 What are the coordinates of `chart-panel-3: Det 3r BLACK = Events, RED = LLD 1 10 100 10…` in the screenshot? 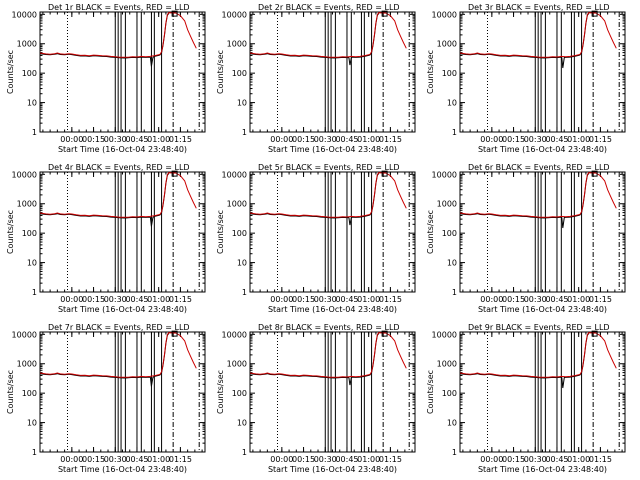 It's located at (526, 78).